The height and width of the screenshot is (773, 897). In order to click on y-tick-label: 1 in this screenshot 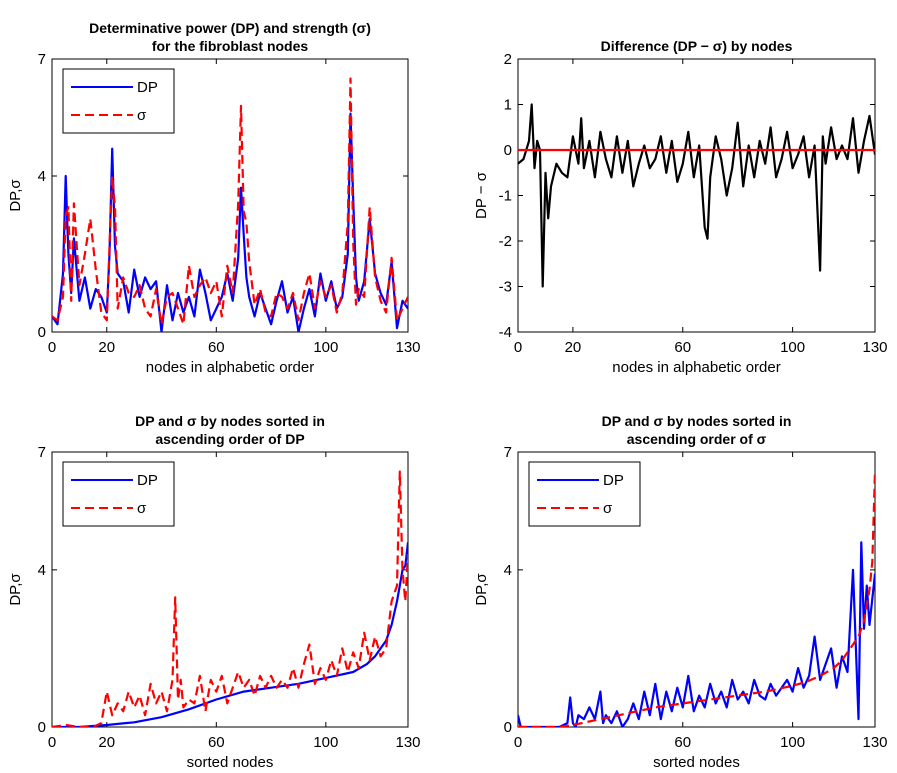, I will do `click(508, 105)`.